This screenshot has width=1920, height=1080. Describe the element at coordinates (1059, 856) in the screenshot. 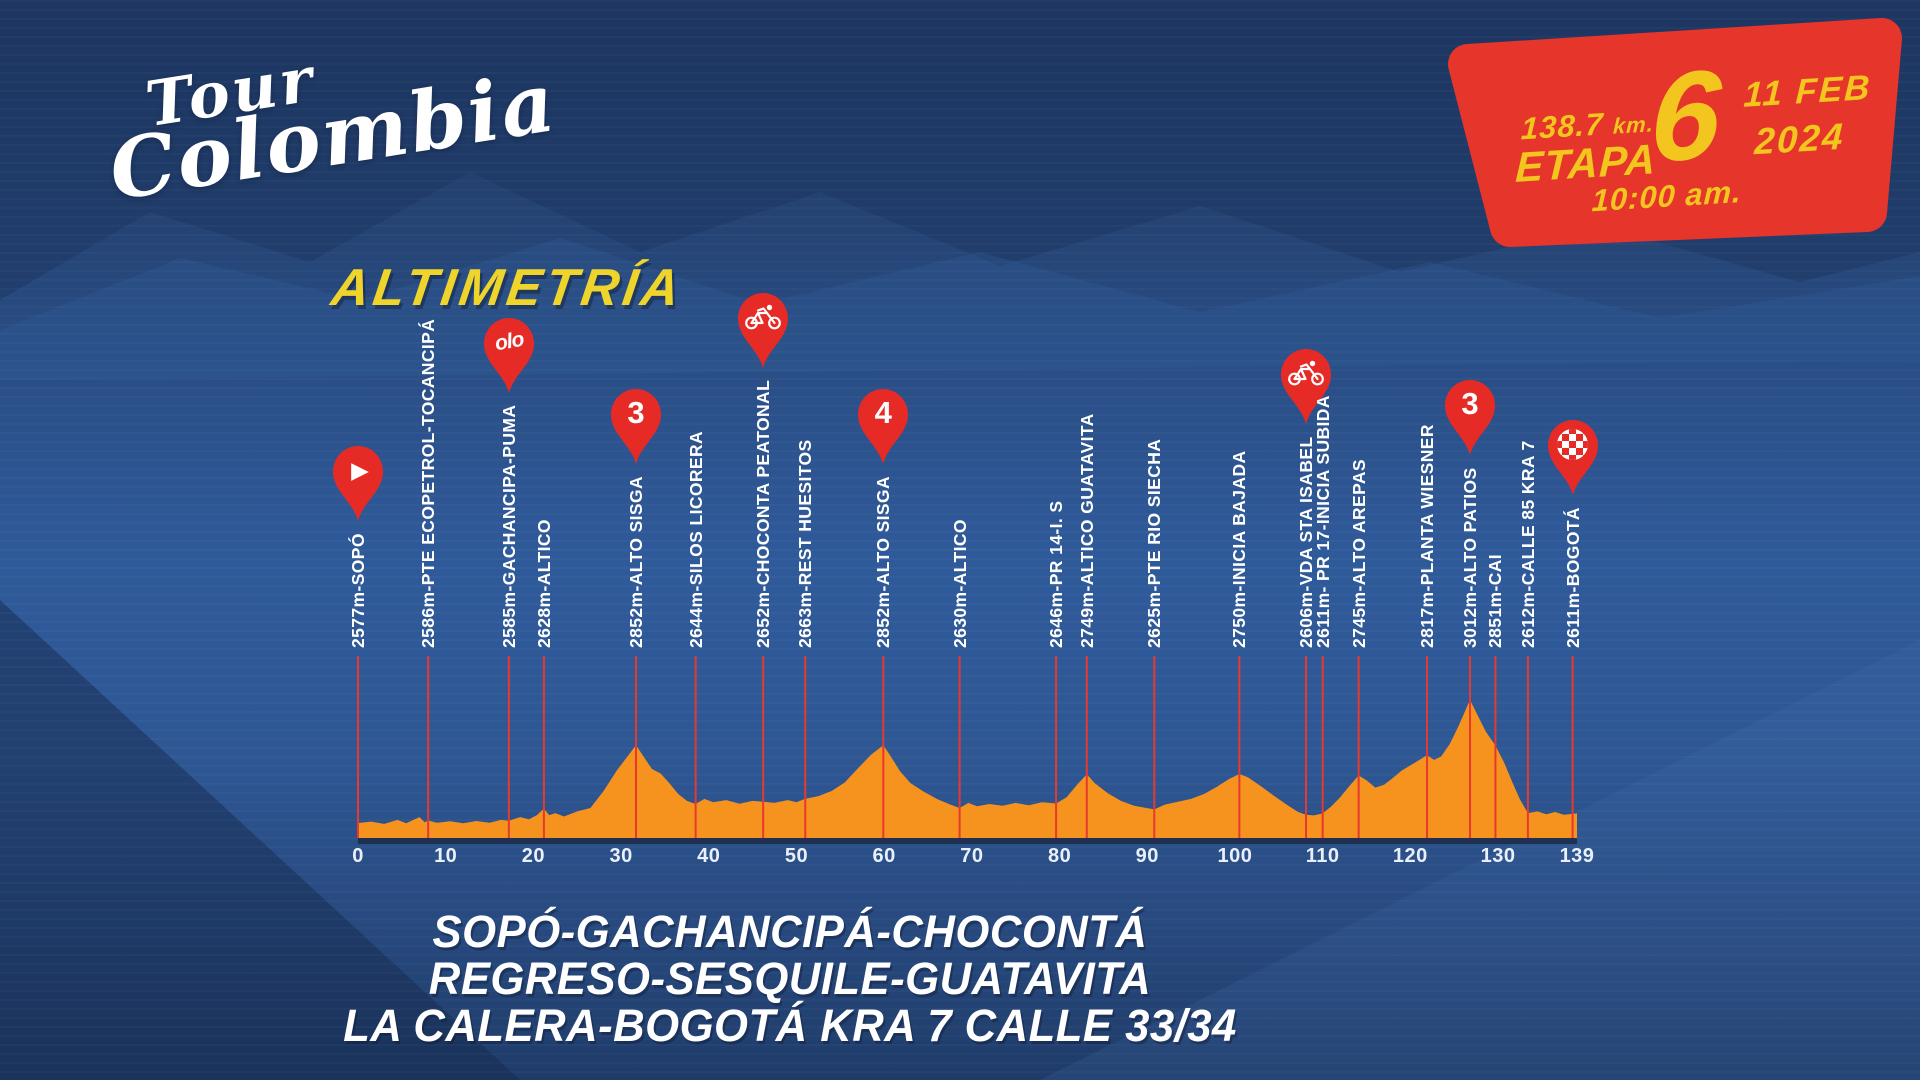

I see `x-axis-tick-80: 80` at that location.